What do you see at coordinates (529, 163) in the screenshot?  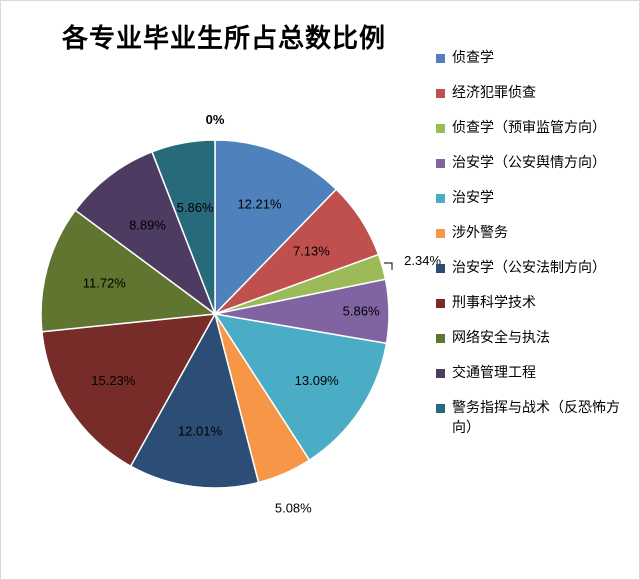 I see `legend-label: 治安学（公安舆情方向）` at bounding box center [529, 163].